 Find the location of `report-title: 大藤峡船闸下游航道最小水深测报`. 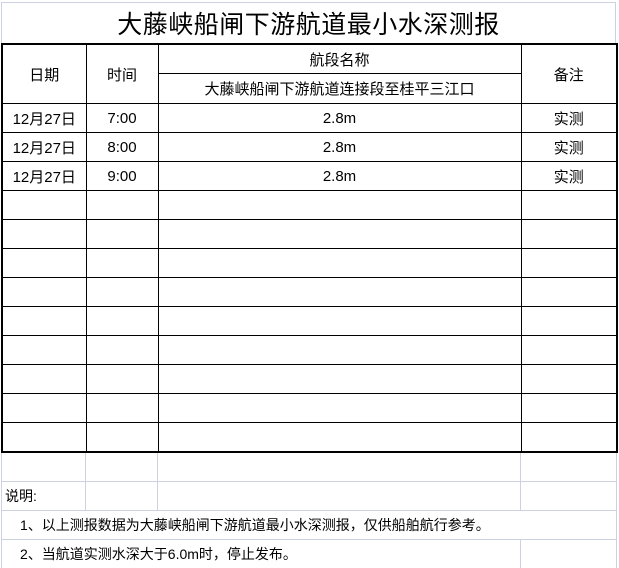

report-title: 大藤峡船闸下游航道最小水深测报 is located at coordinates (308, 22).